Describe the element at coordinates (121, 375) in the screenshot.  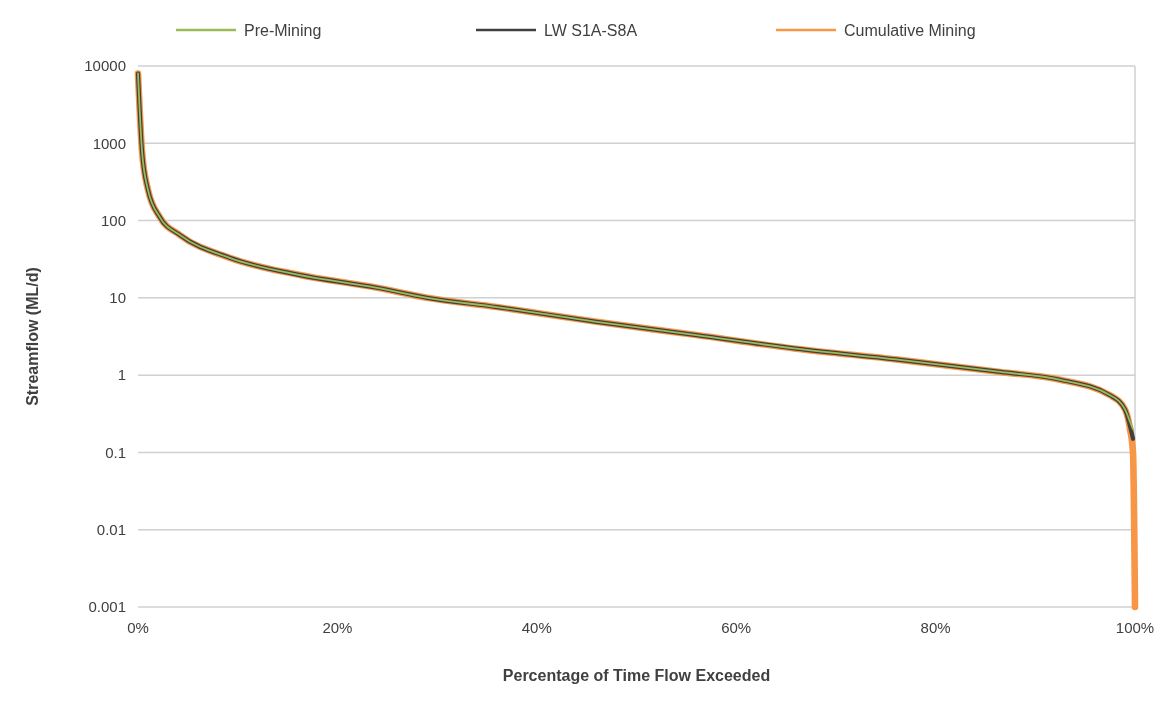
I see `y-tick-label: 1` at that location.